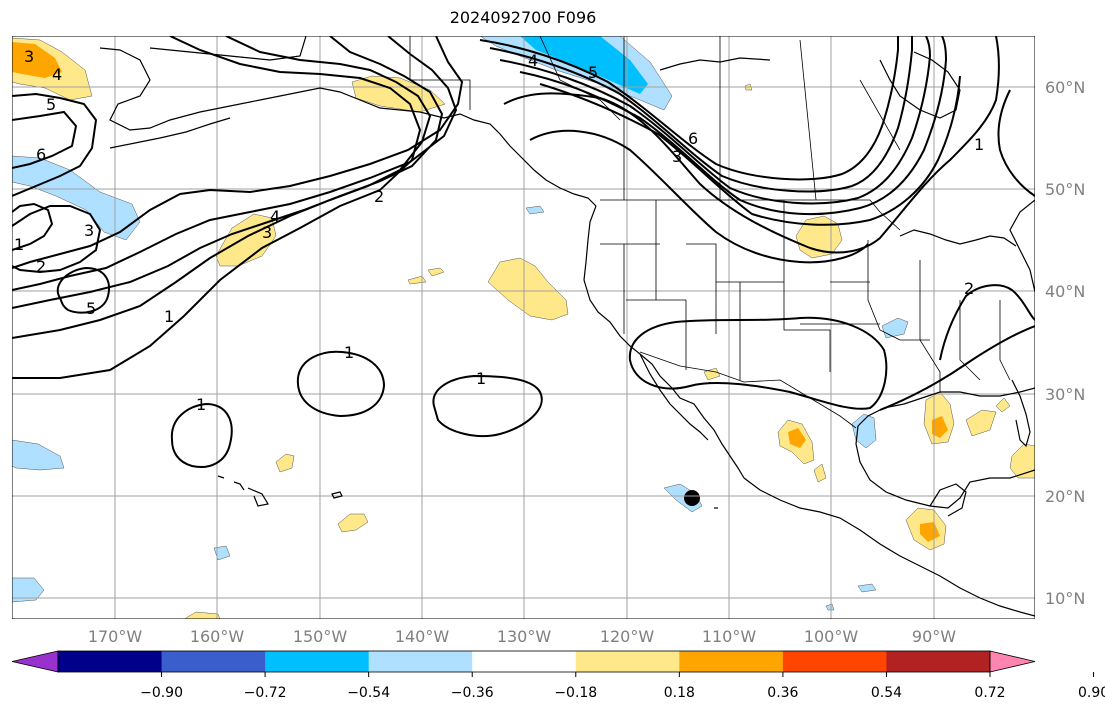 The width and height of the screenshot is (1105, 712). I want to click on yucatan, so click(948, 500).